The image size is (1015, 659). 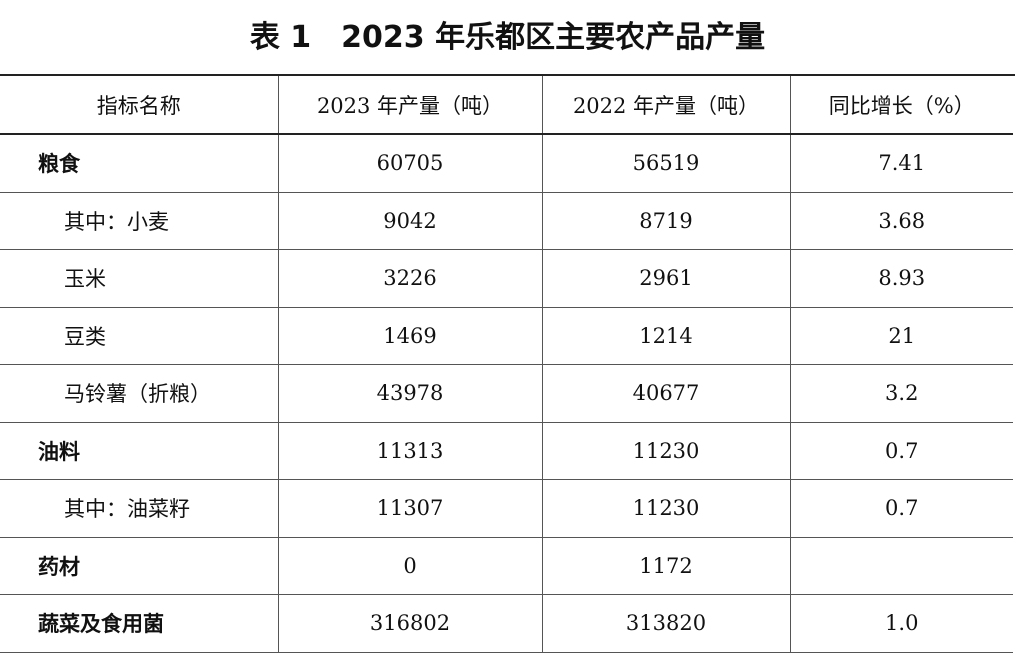 I want to click on row-label: 豆类, so click(x=139, y=336).